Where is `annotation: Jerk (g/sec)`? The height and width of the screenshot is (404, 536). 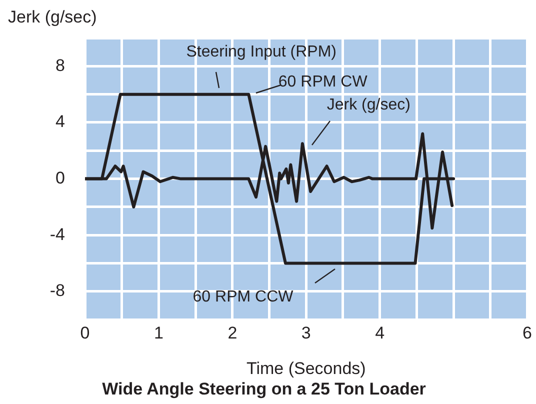 annotation: Jerk (g/sec) is located at coordinates (368, 105).